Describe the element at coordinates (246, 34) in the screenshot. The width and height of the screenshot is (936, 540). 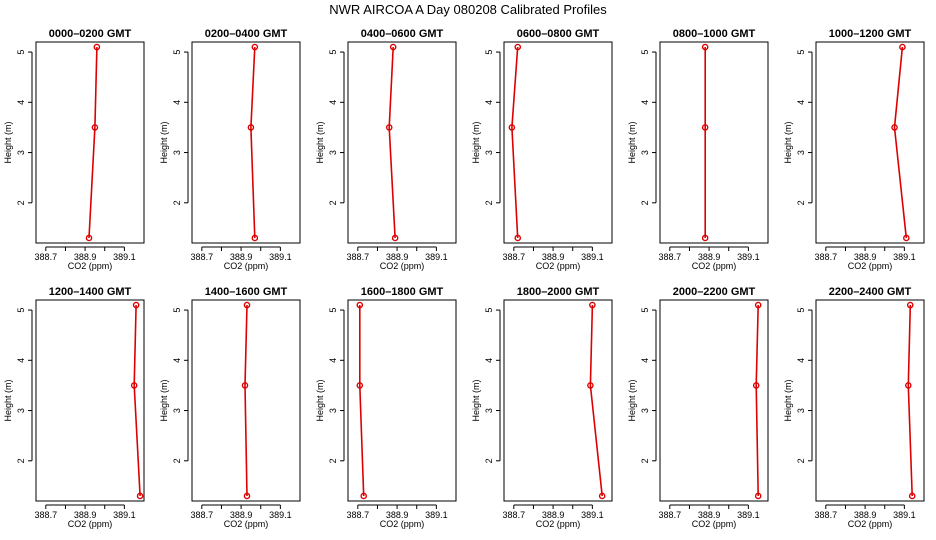
I see `panel-title: 0200–0400 GMT` at that location.